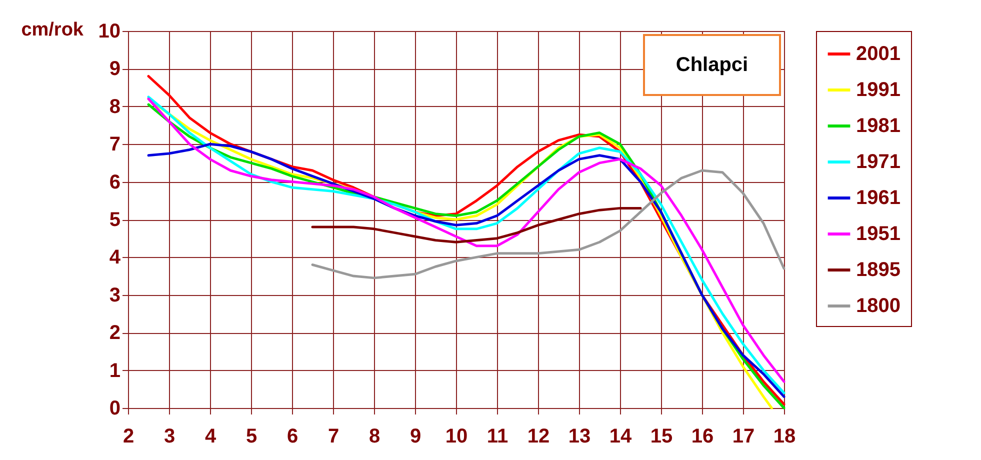 The width and height of the screenshot is (981, 460). Describe the element at coordinates (115, 257) in the screenshot. I see `y-tick-label: 4` at that location.